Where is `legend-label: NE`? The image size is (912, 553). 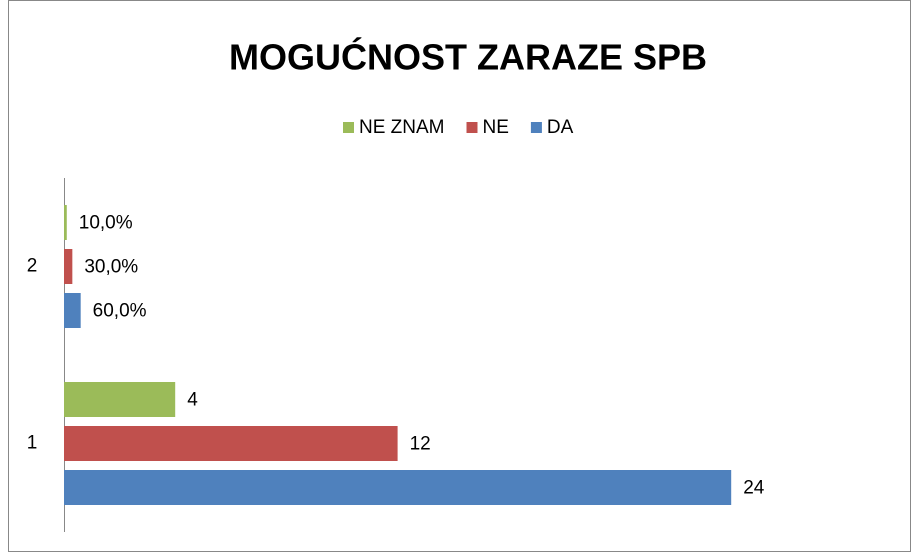
legend-label: NE is located at coordinates (496, 127).